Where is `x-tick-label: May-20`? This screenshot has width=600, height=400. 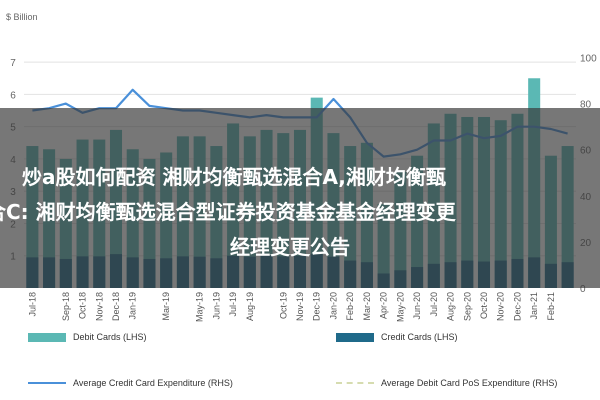
x-tick-label: May-20 is located at coordinates (400, 307).